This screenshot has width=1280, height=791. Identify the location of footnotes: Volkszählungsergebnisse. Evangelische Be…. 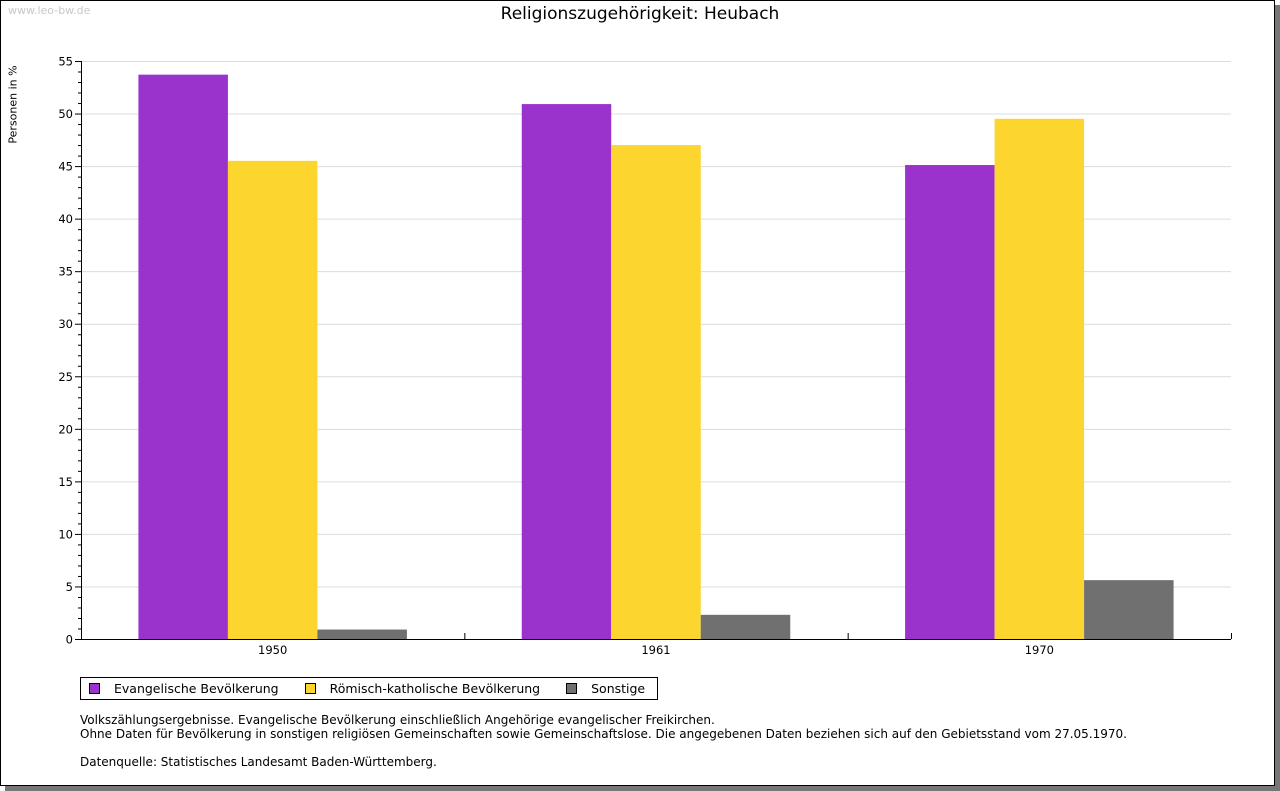
(603, 741).